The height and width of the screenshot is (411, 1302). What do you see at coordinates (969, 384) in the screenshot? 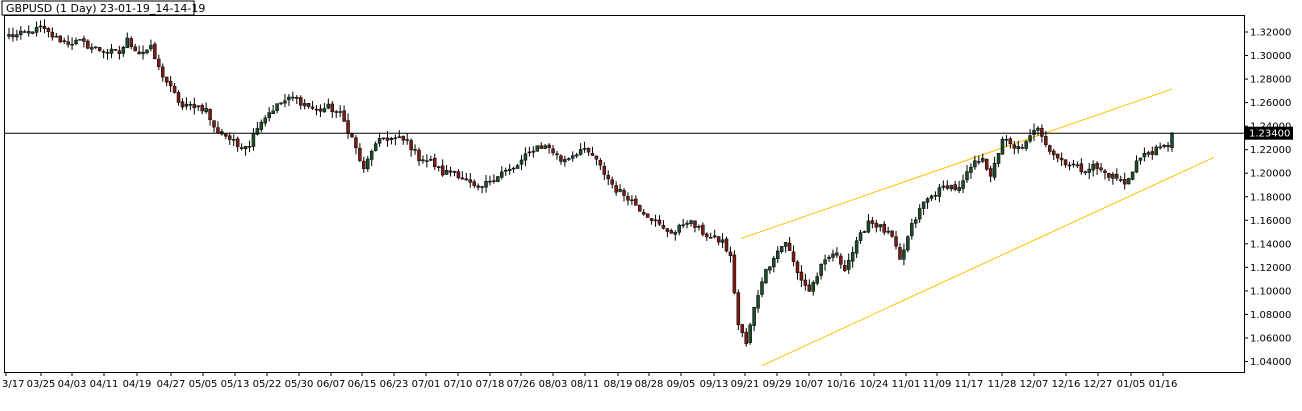
I see `x-tick-label: 11/17` at bounding box center [969, 384].